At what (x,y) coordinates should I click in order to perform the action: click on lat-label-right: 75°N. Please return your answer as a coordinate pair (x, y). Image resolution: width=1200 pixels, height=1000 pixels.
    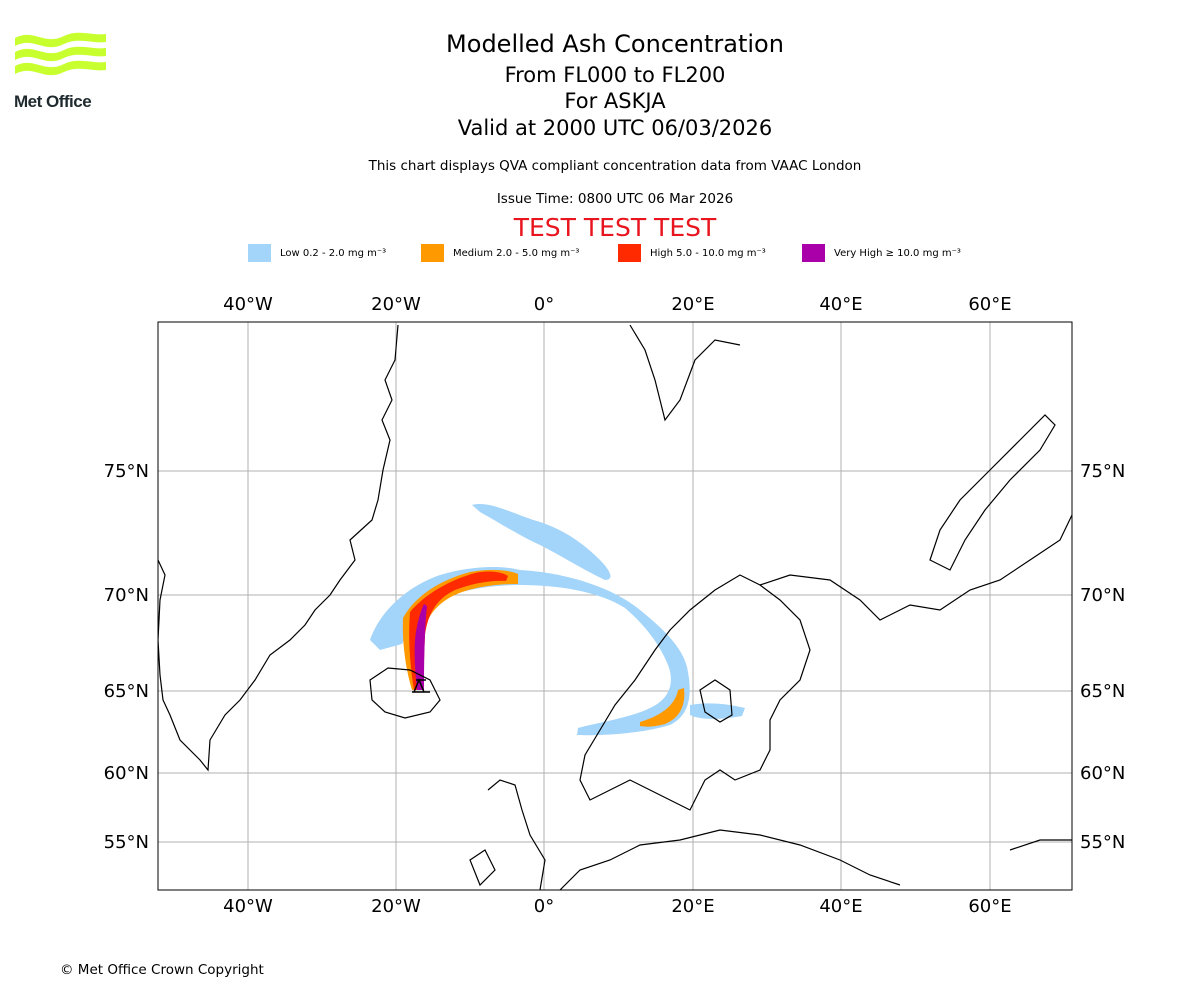
    Looking at the image, I should click on (1102, 471).